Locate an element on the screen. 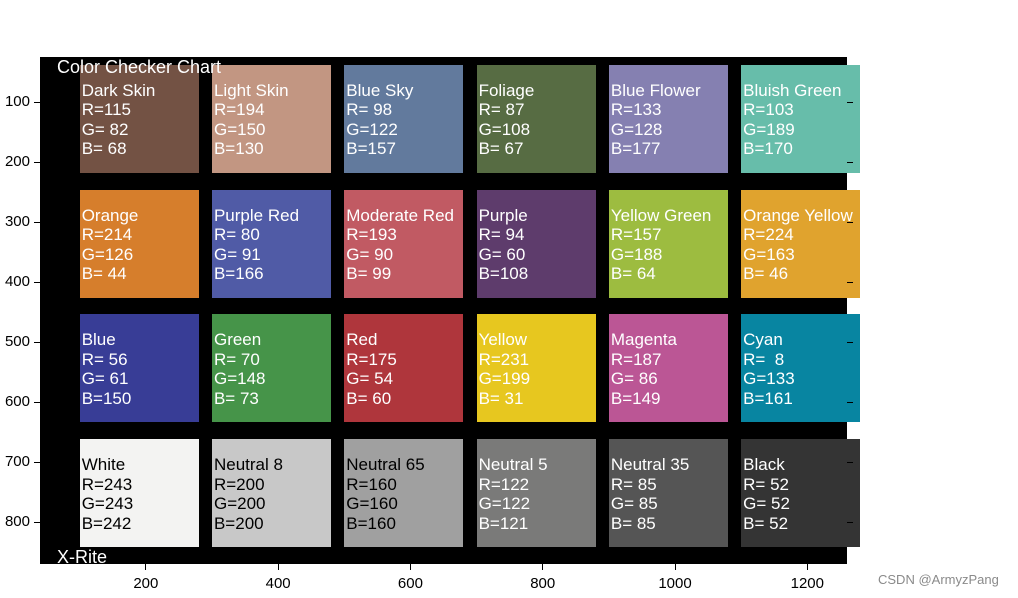  color-patch: Cyan R= 8 G=133 B=161 is located at coordinates (801, 368).